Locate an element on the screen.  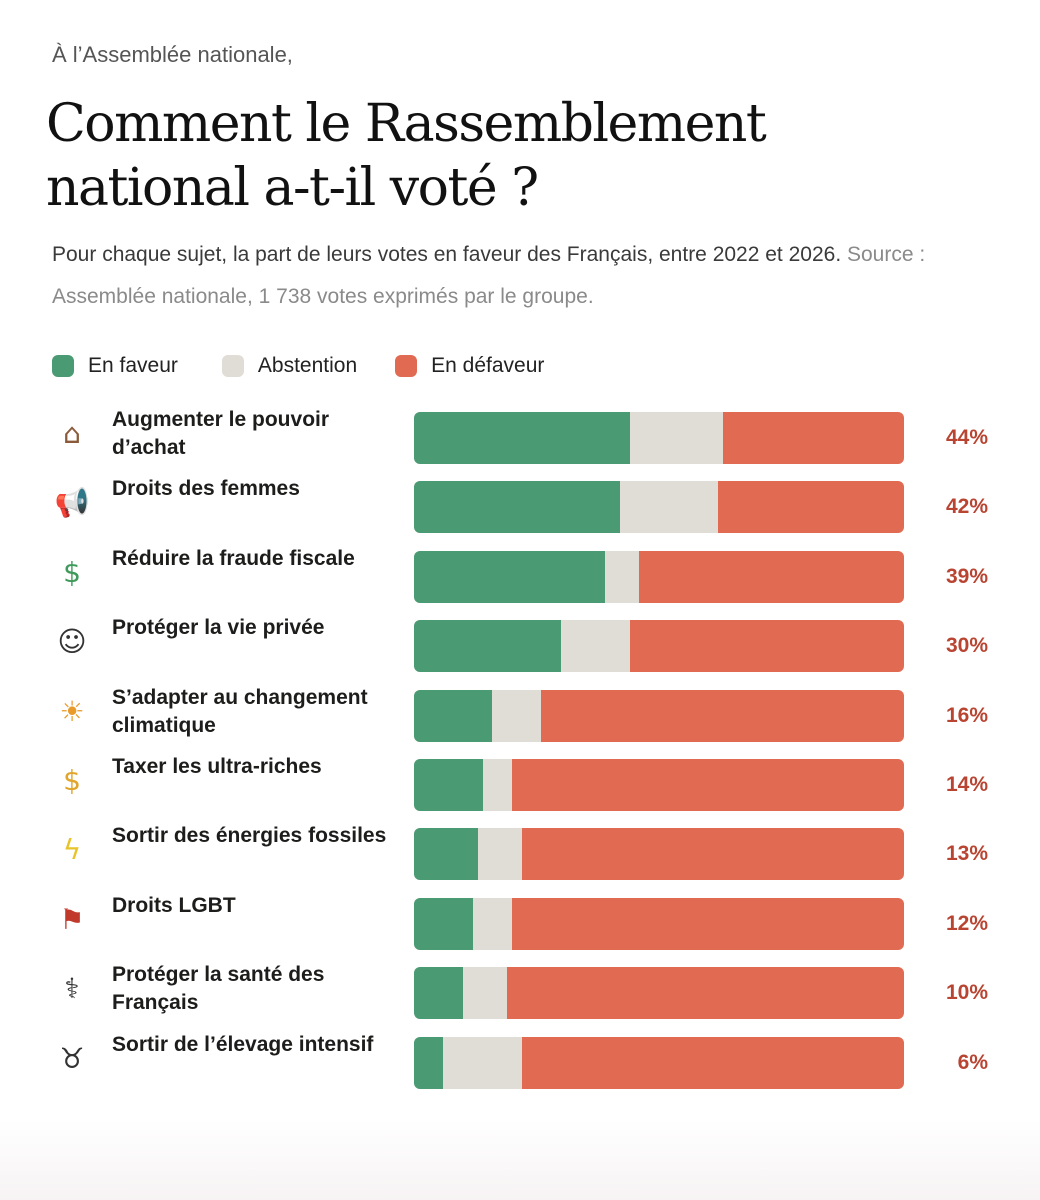
money-bags-icon: $ is located at coordinates (72, 780).